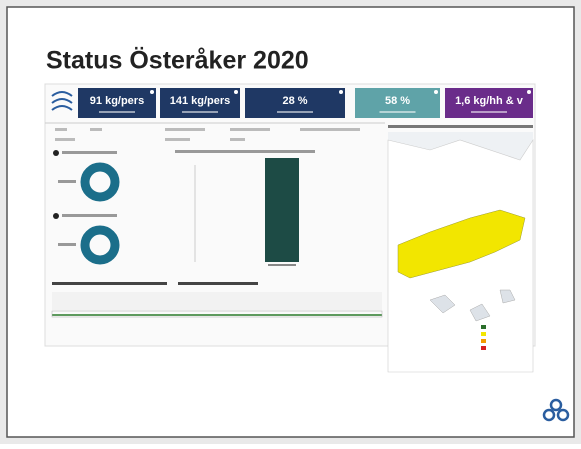 Image resolution: width=581 pixels, height=449 pixels. What do you see at coordinates (207, 134) in the screenshot?
I see `filters` at bounding box center [207, 134].